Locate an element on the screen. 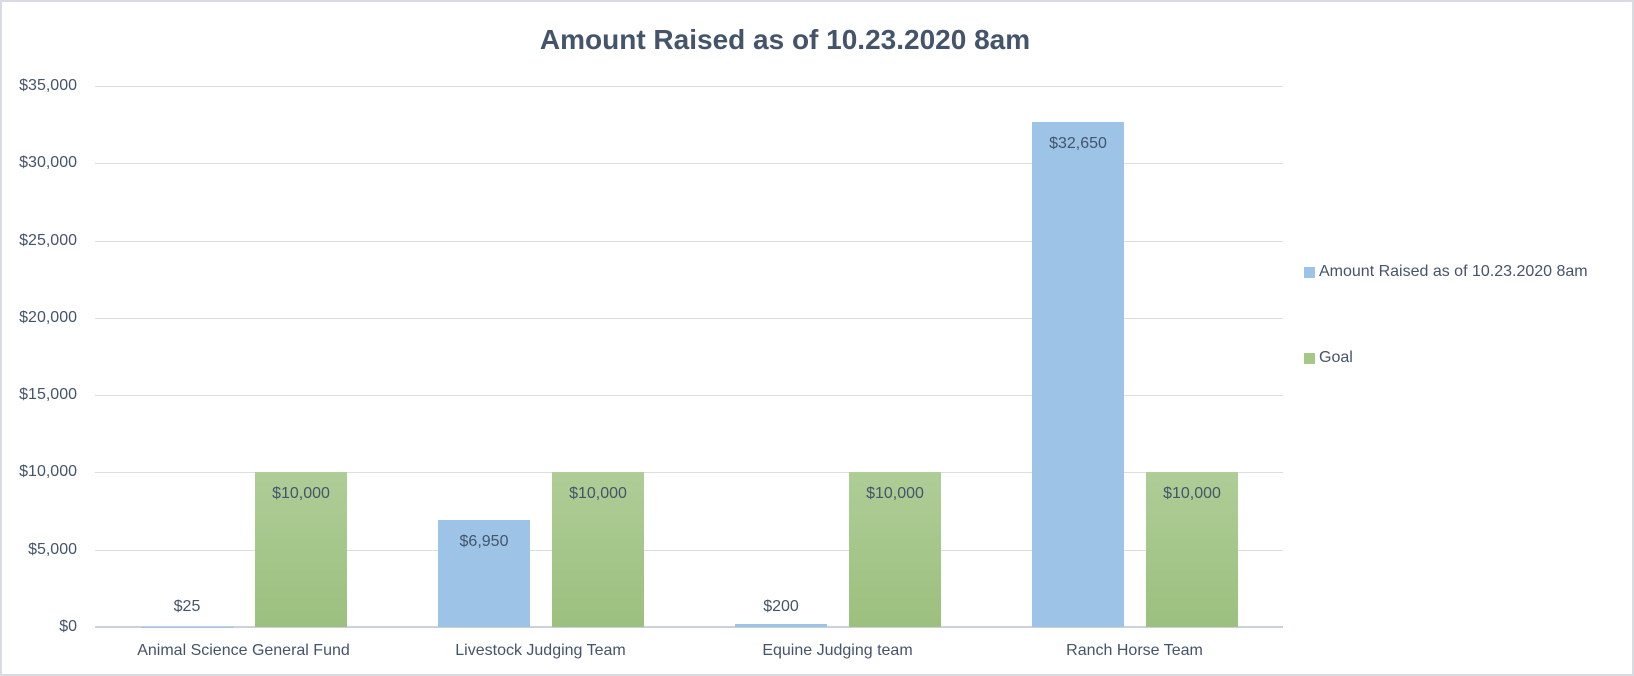 The image size is (1634, 676). y-axis-label: $0 is located at coordinates (68, 626).